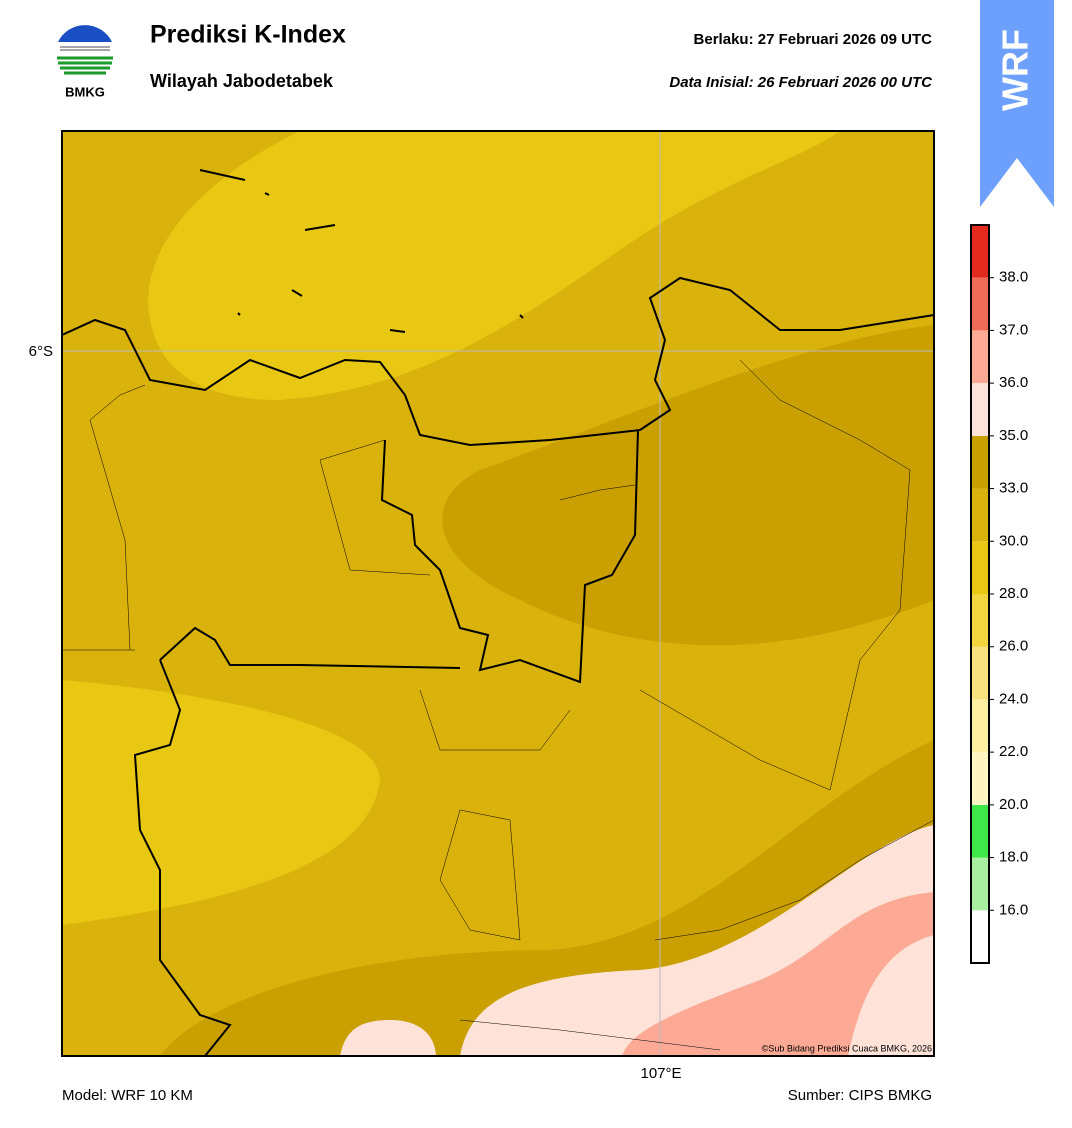 The height and width of the screenshot is (1128, 1072). I want to click on colorbar-tick-label: 18.0, so click(1013, 857).